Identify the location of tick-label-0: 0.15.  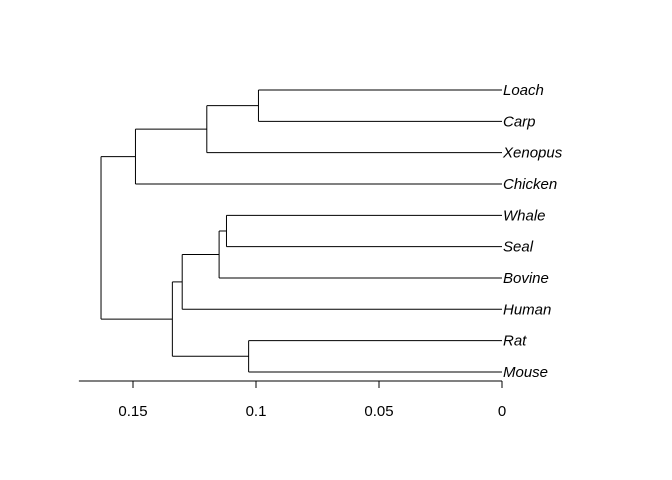
(132, 411).